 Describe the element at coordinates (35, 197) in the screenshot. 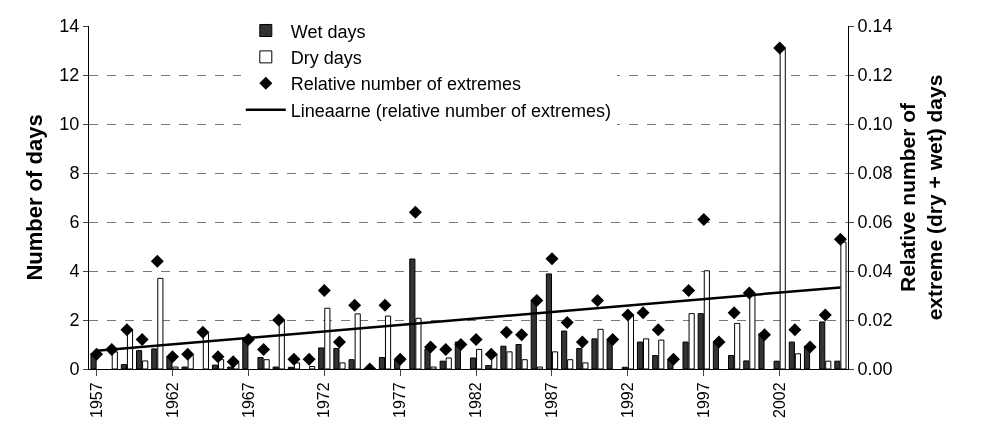

I see `y-axis-title: Number of days` at that location.